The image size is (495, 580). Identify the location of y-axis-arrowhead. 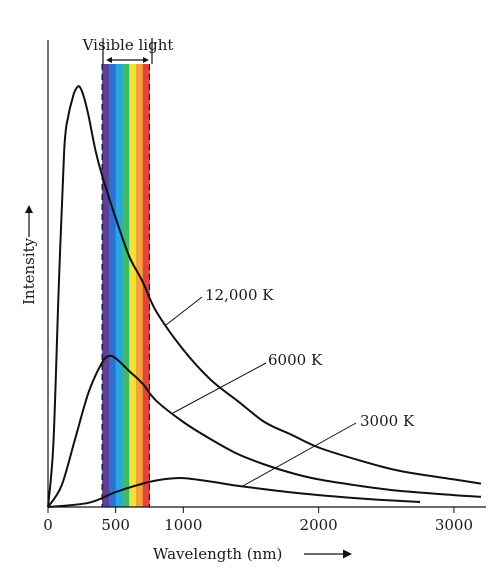
(29, 209).